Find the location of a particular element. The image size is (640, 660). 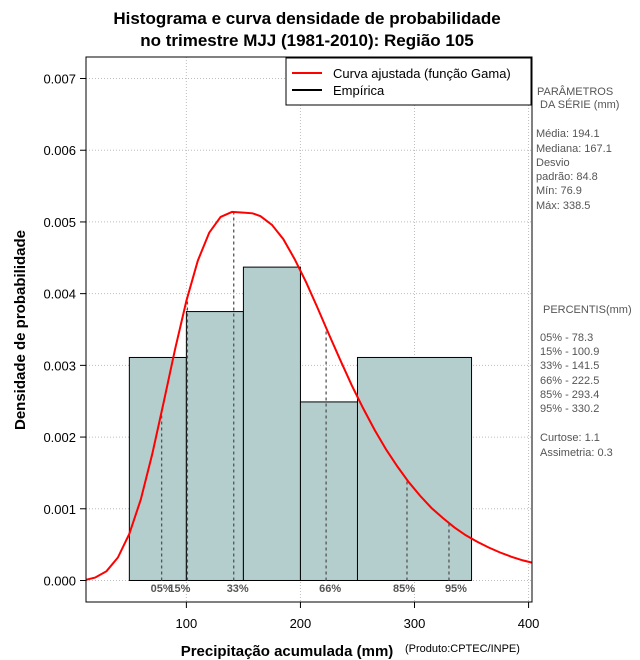

curtose: Curtose: 1.1 is located at coordinates (570, 438).